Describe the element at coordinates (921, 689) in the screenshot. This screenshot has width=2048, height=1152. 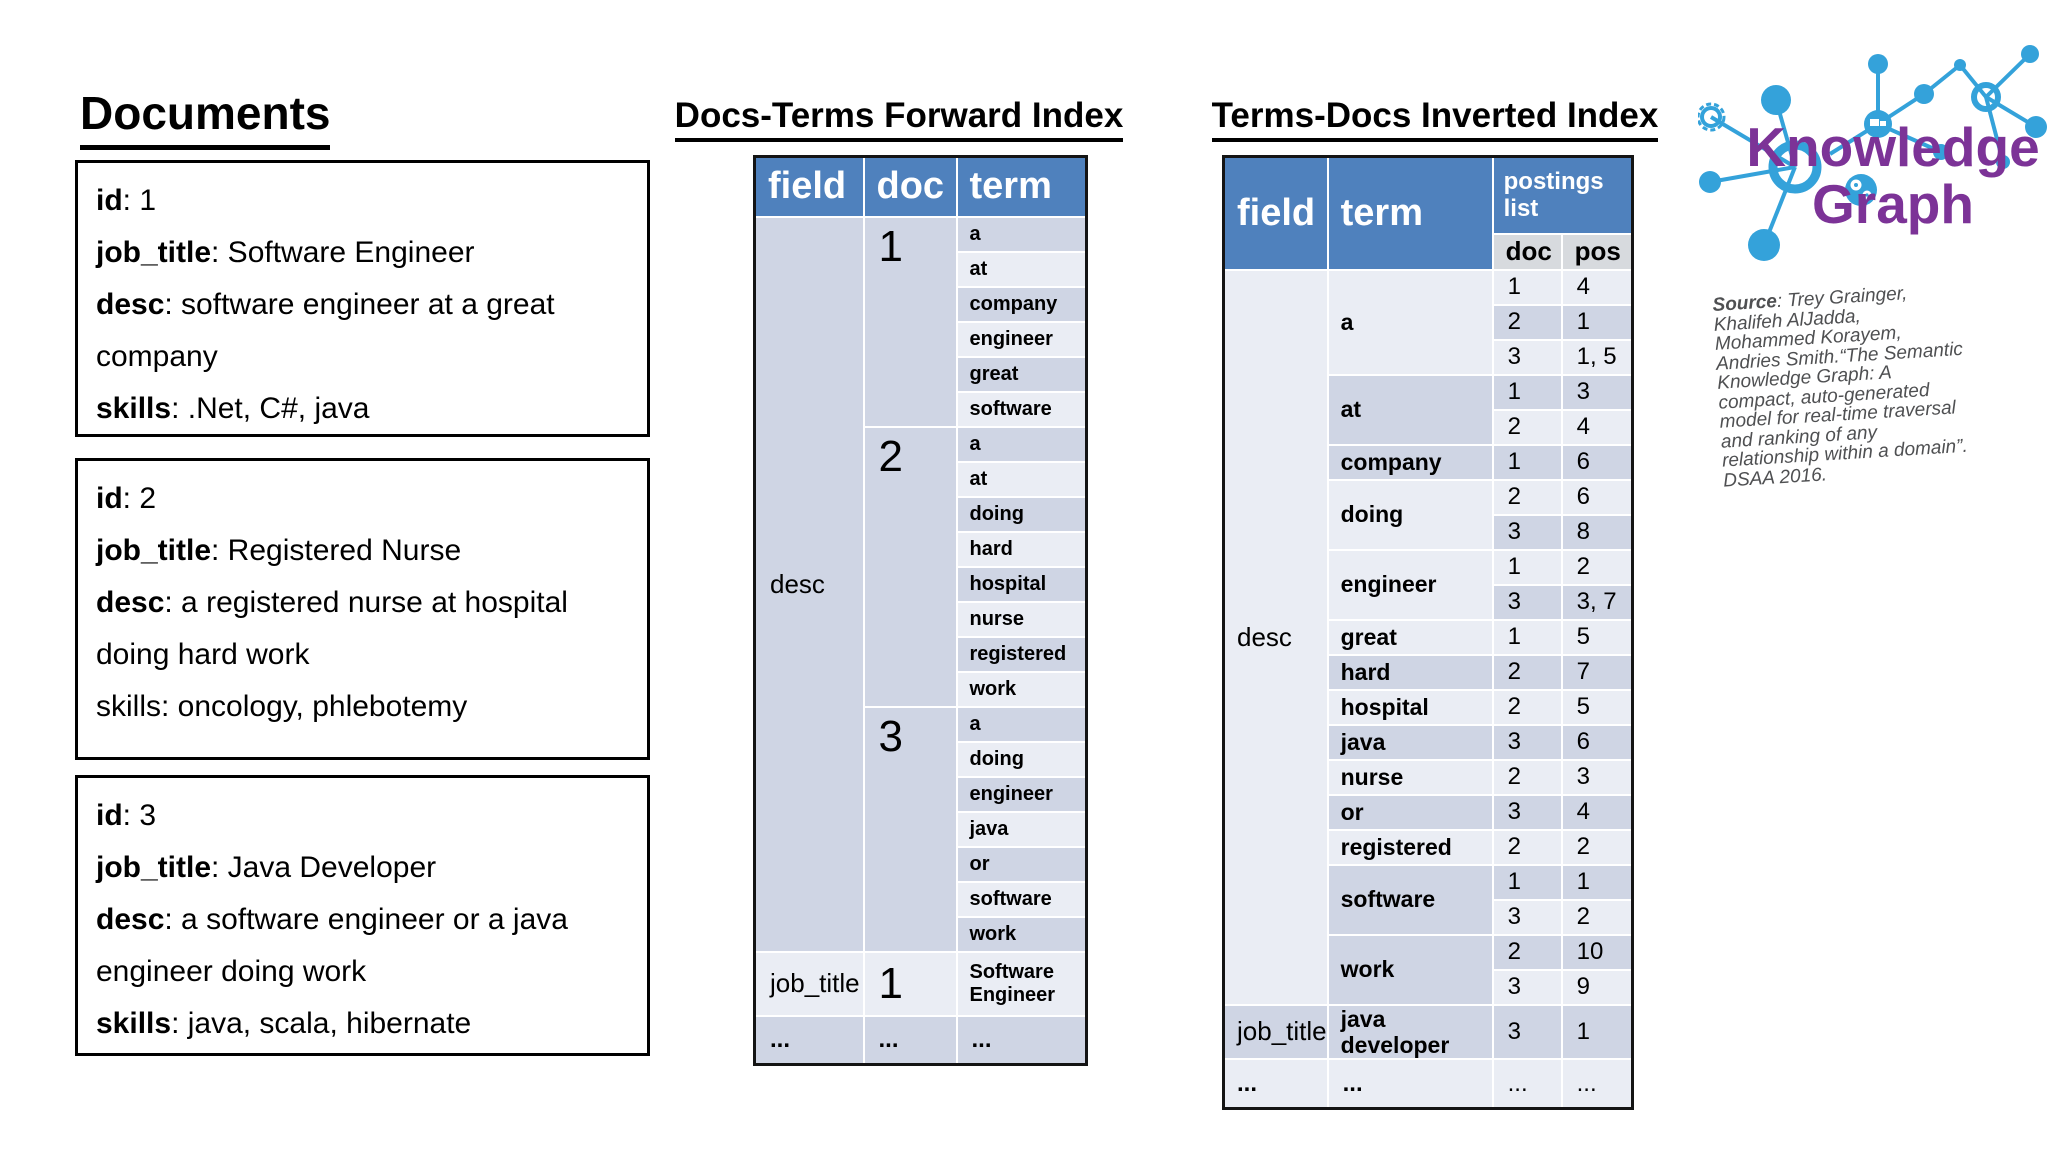
I see `table-row: work` at that location.